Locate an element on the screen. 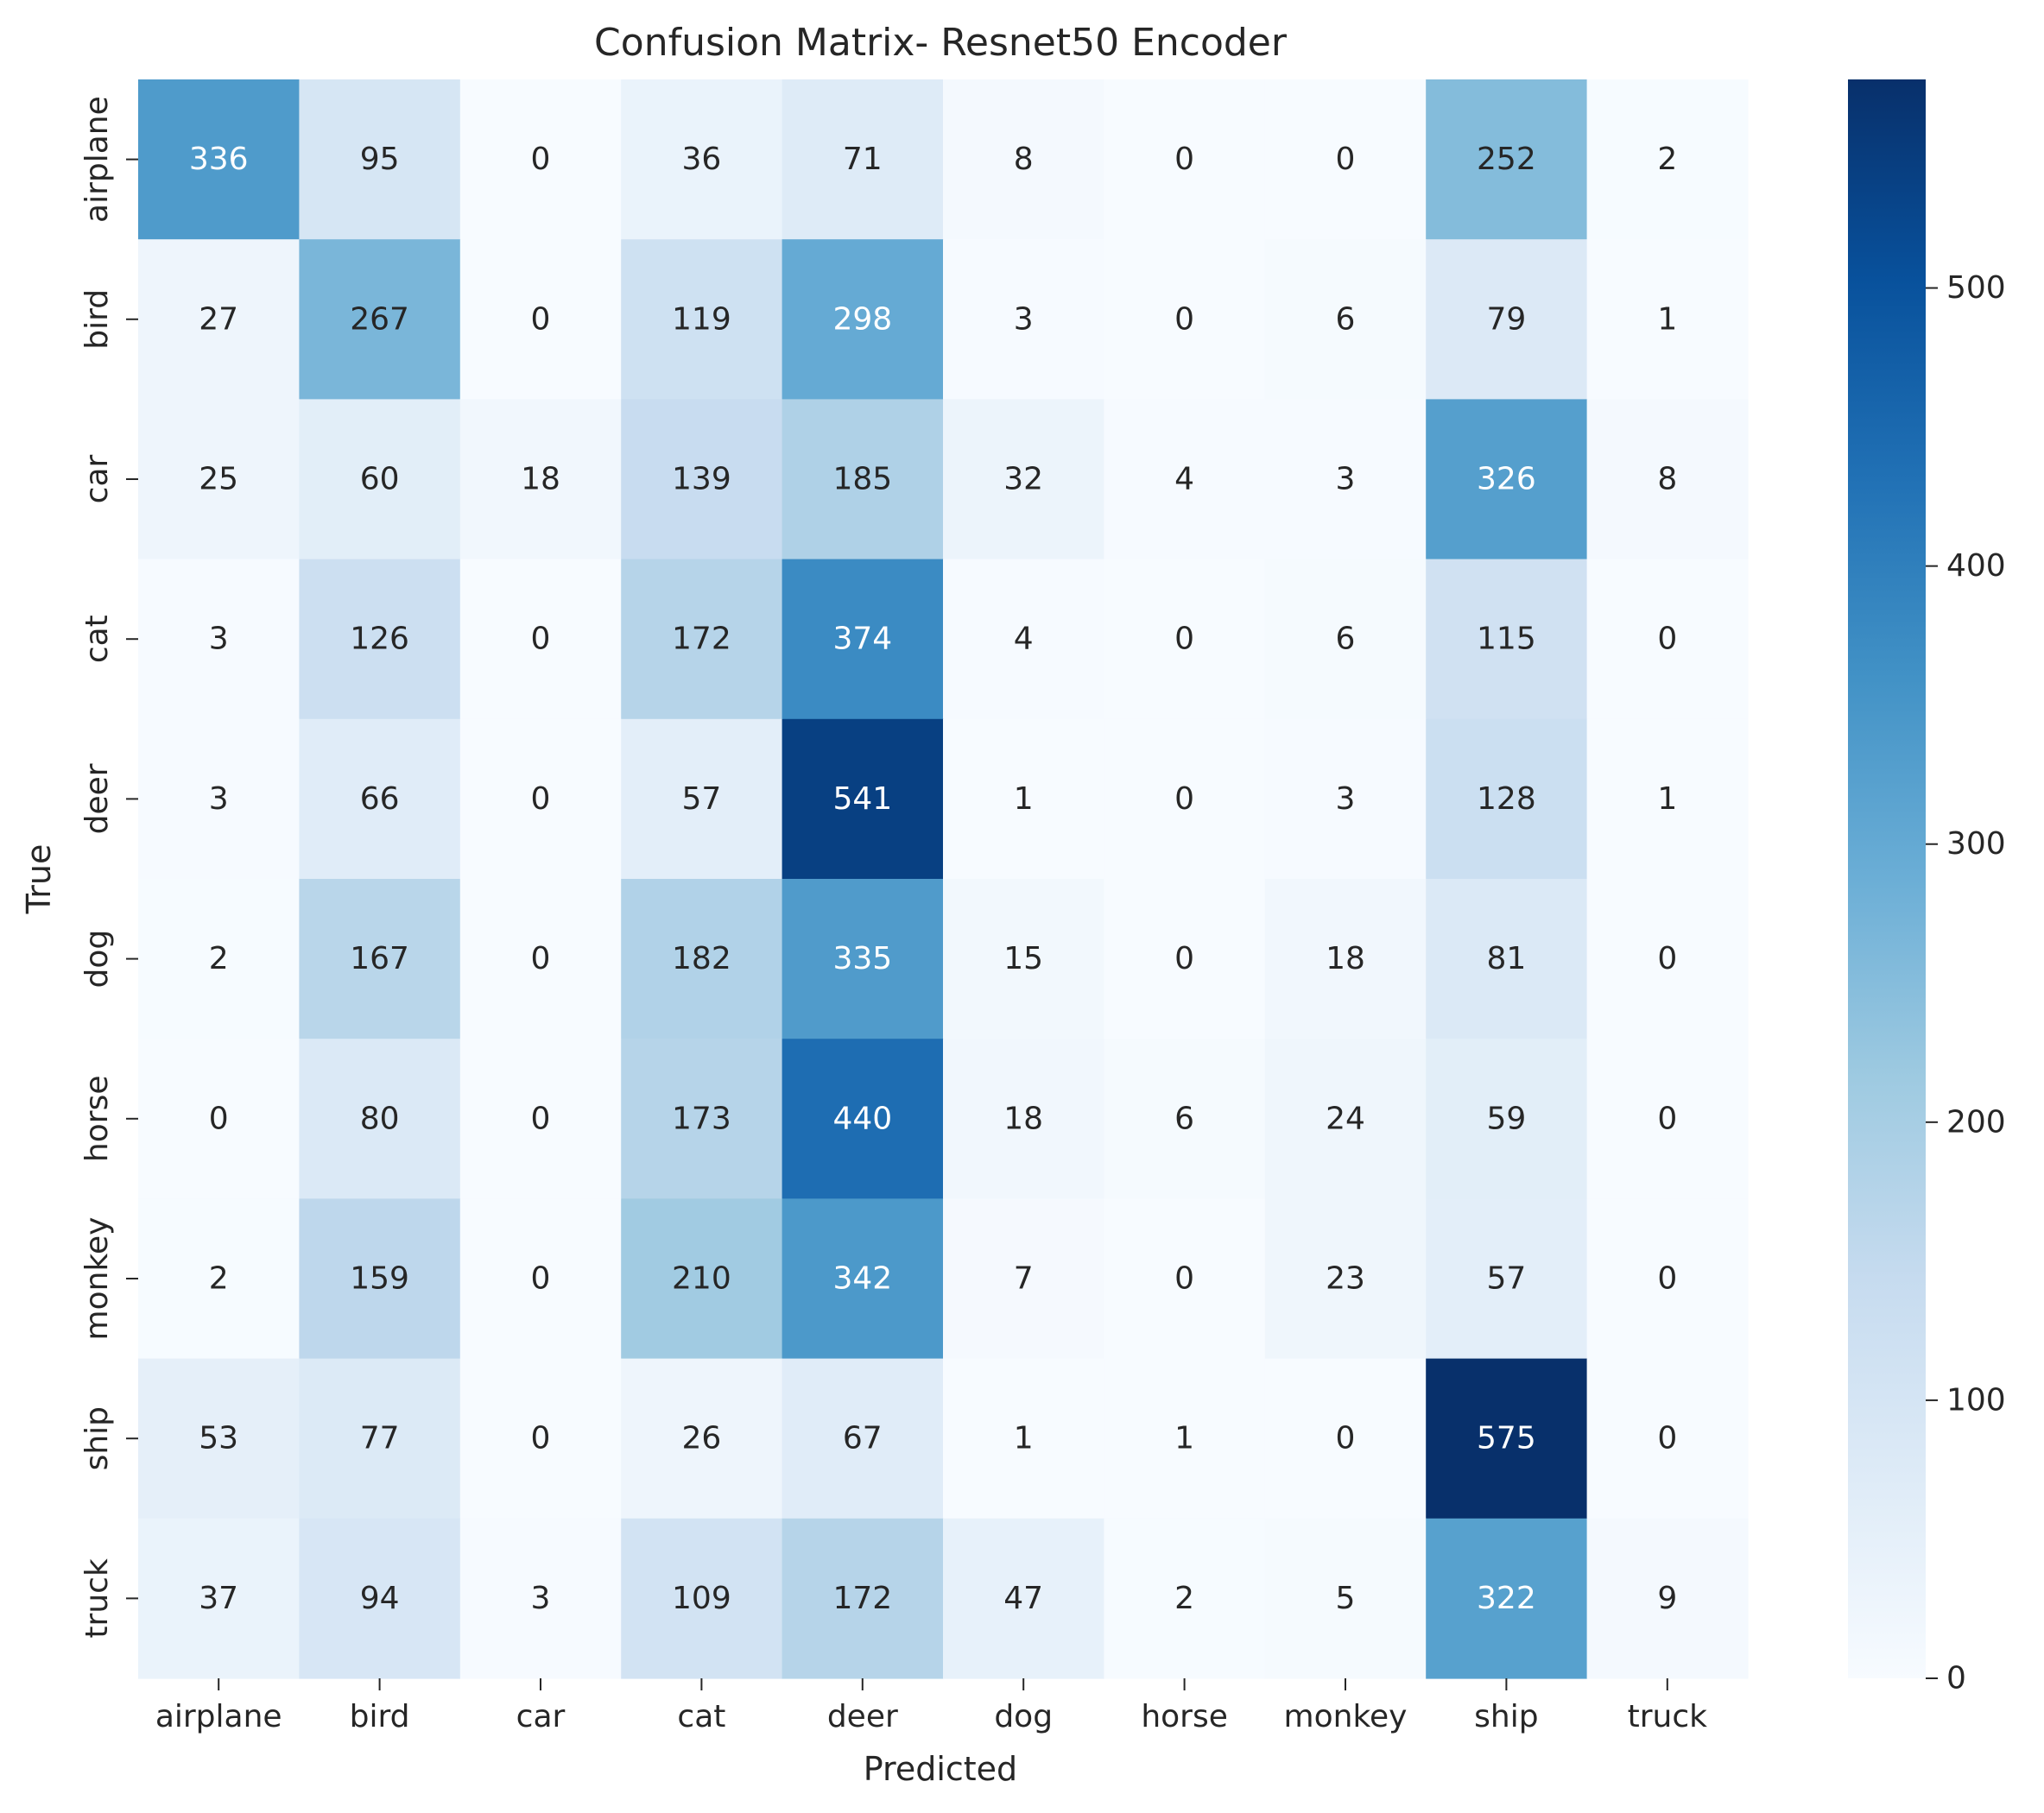  cell-value-label: 27 is located at coordinates (218, 319).